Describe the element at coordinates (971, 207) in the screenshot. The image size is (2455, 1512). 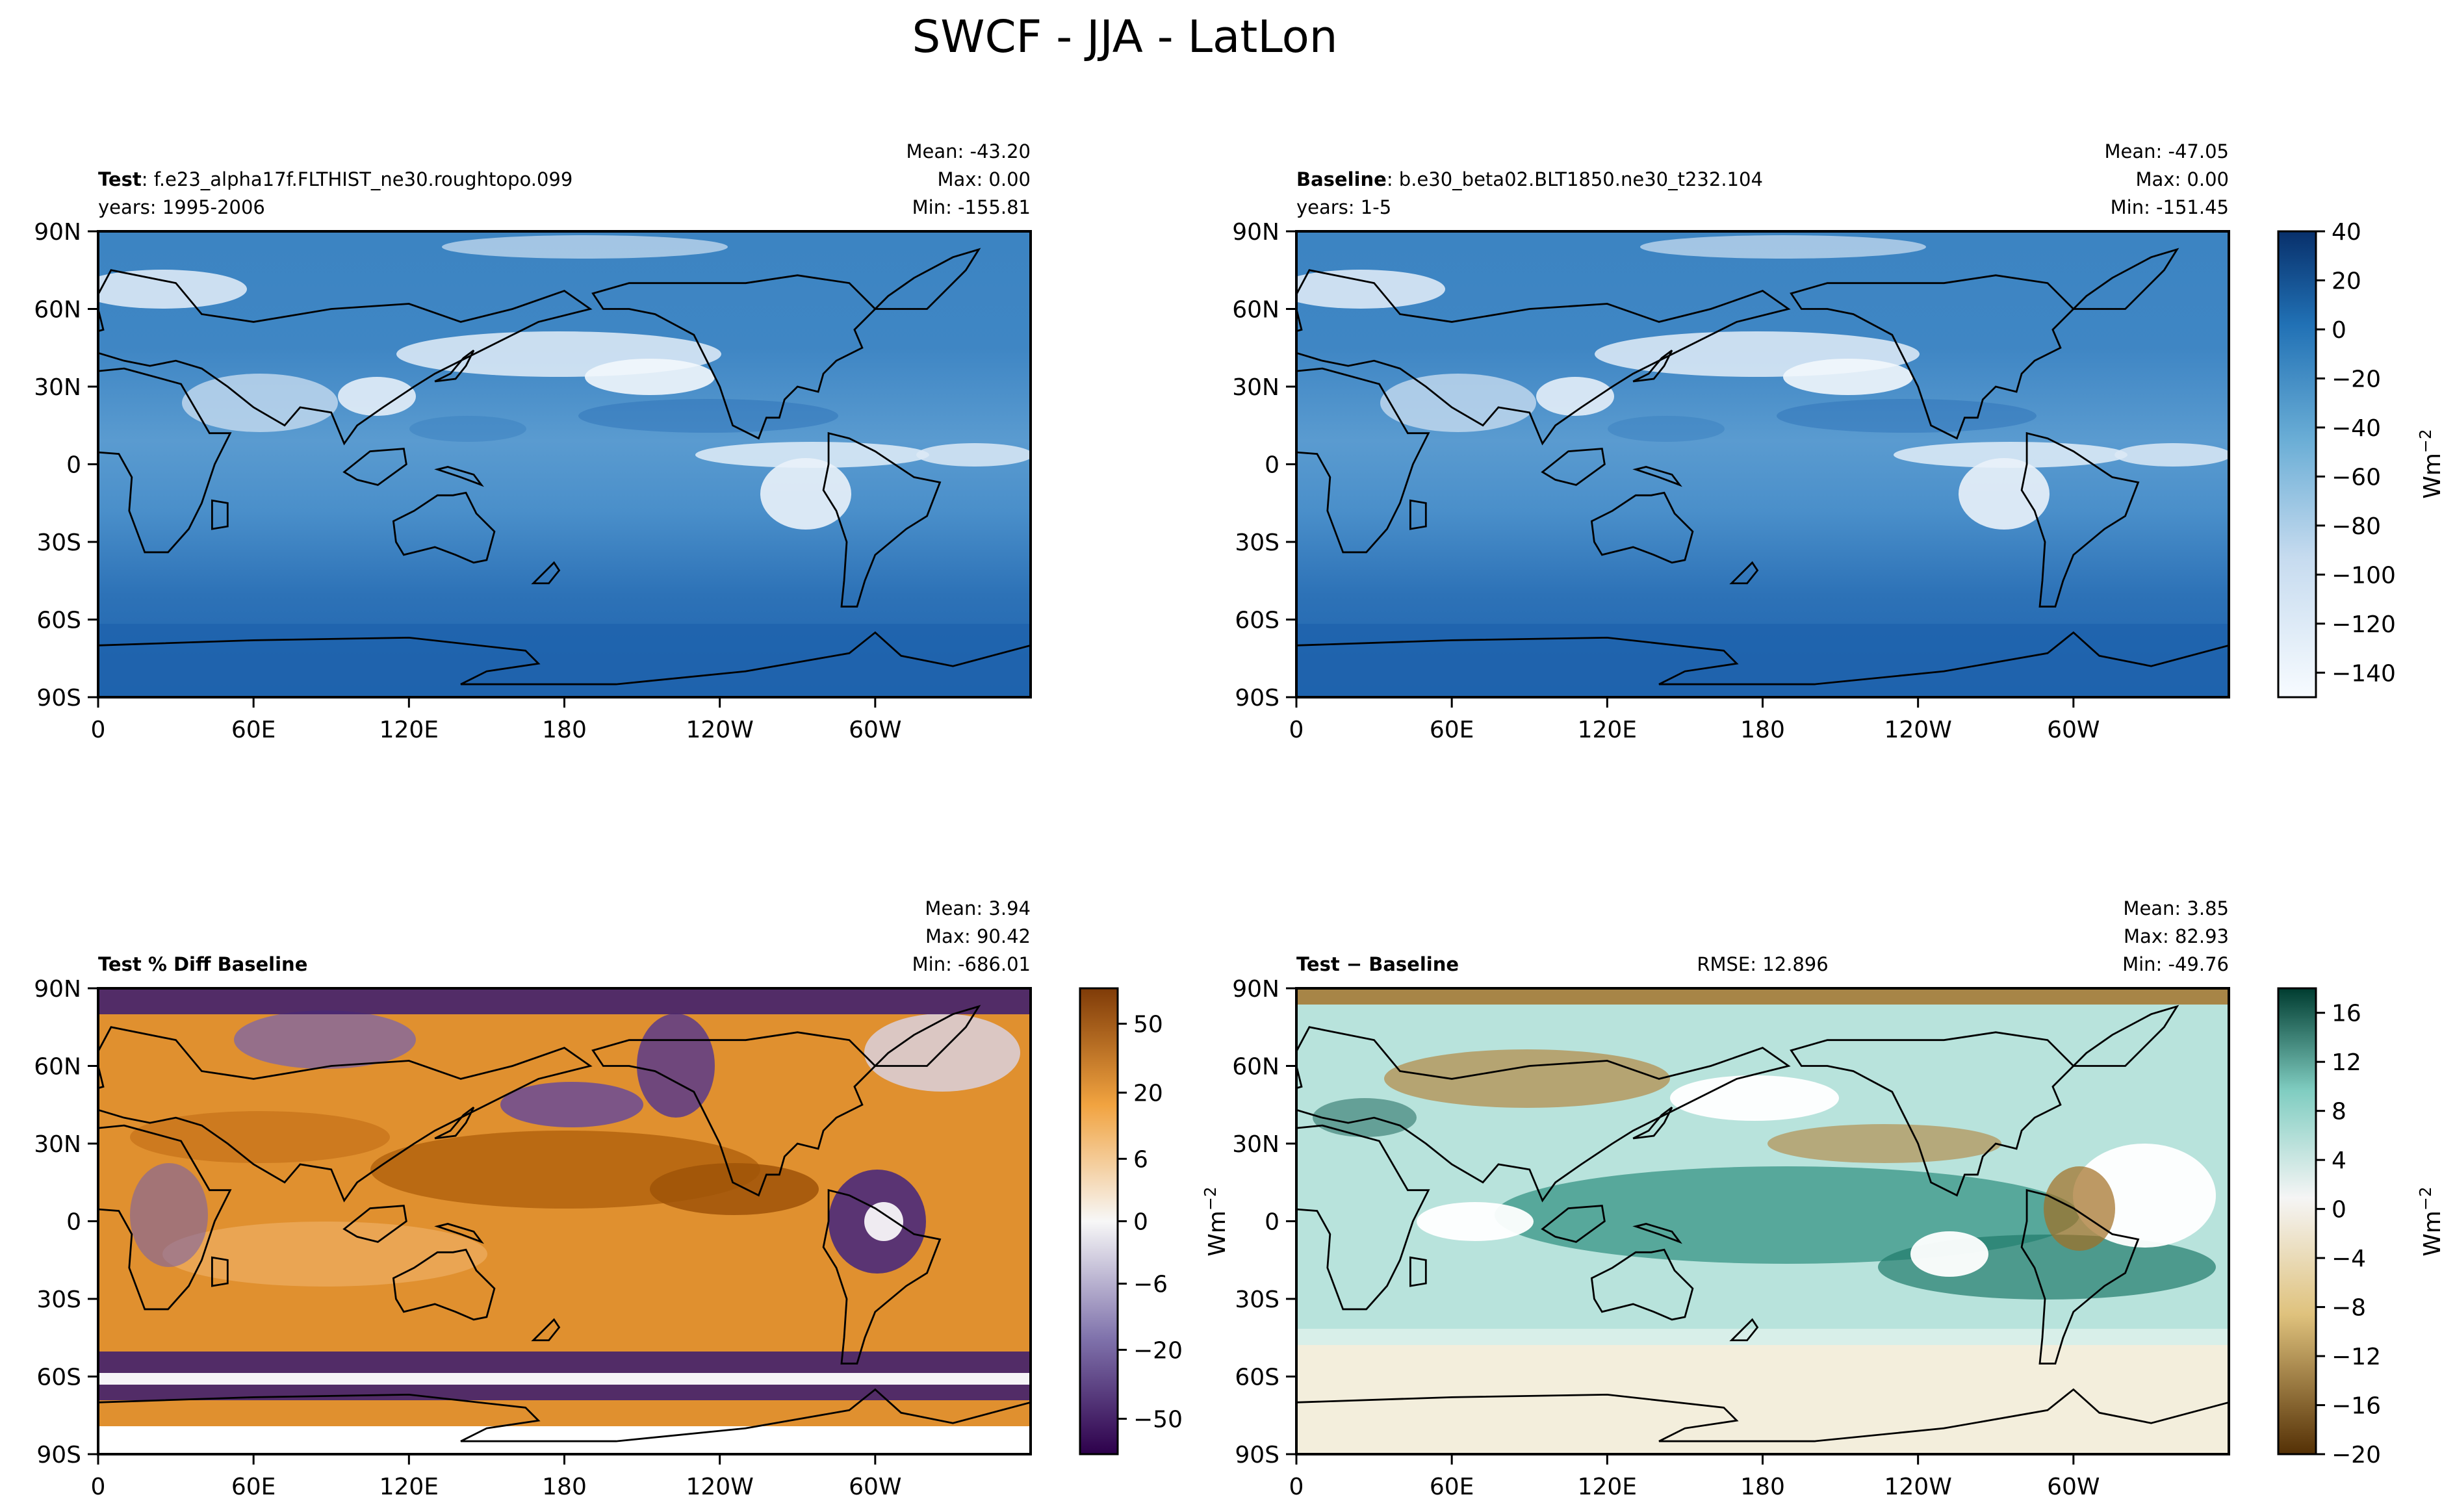
I see `panel-stat: Min: -155.81` at that location.